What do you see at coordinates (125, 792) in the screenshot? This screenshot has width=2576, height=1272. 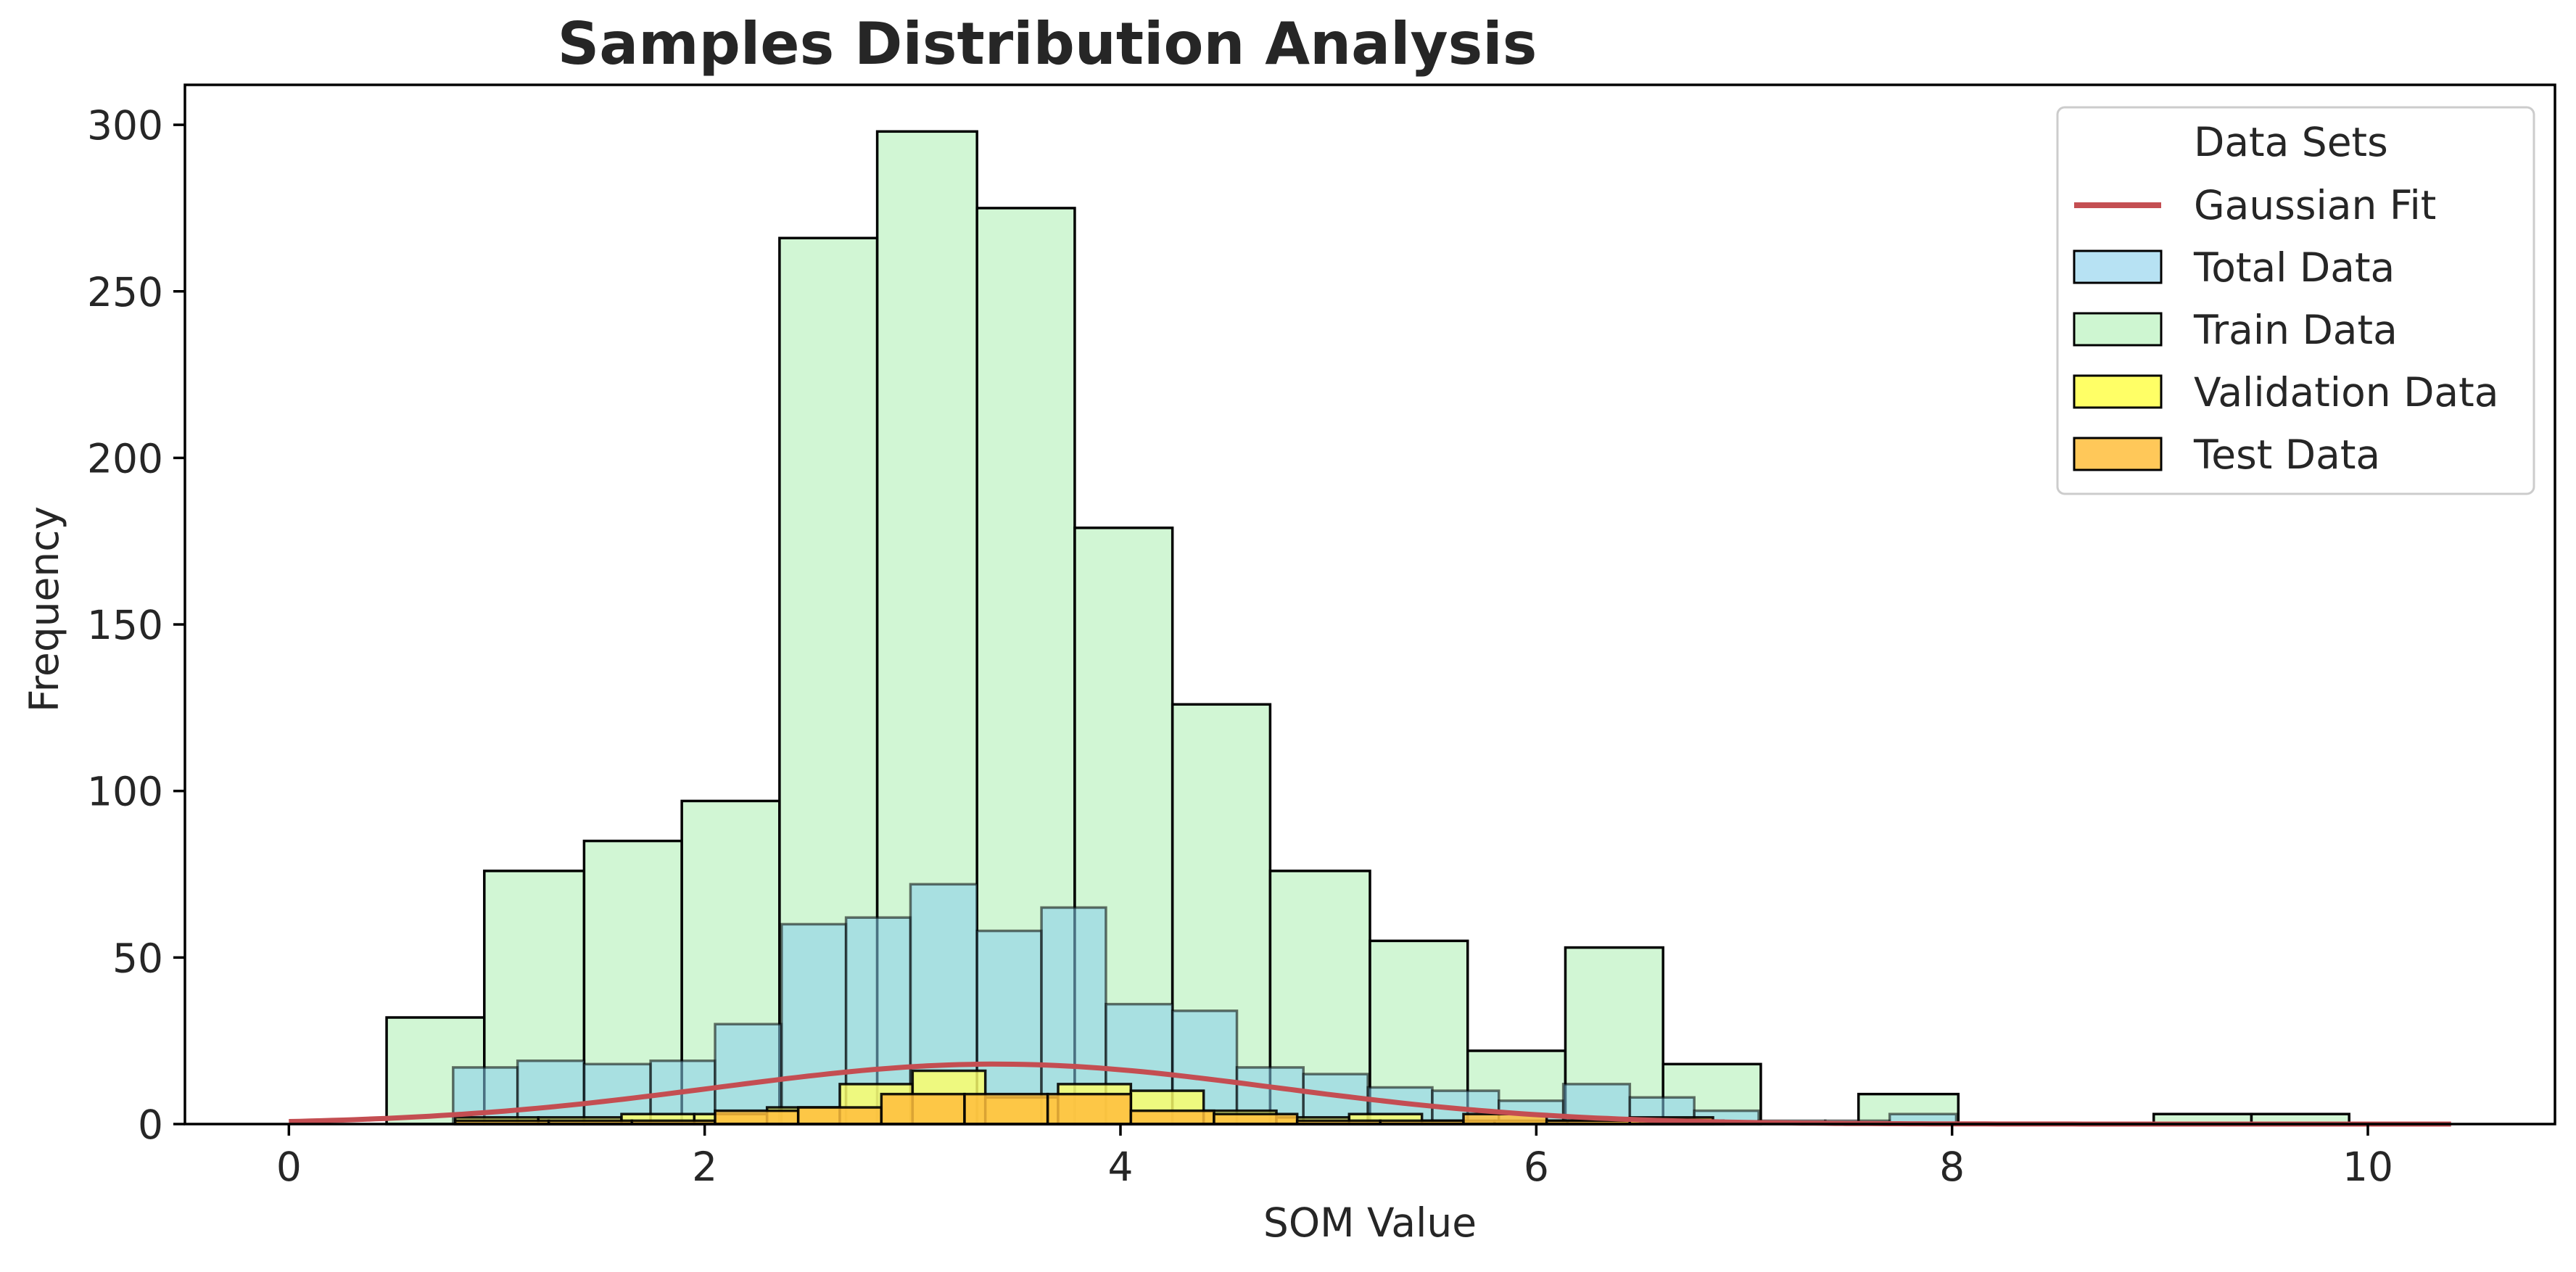 I see `y-tick-label: 100` at bounding box center [125, 792].